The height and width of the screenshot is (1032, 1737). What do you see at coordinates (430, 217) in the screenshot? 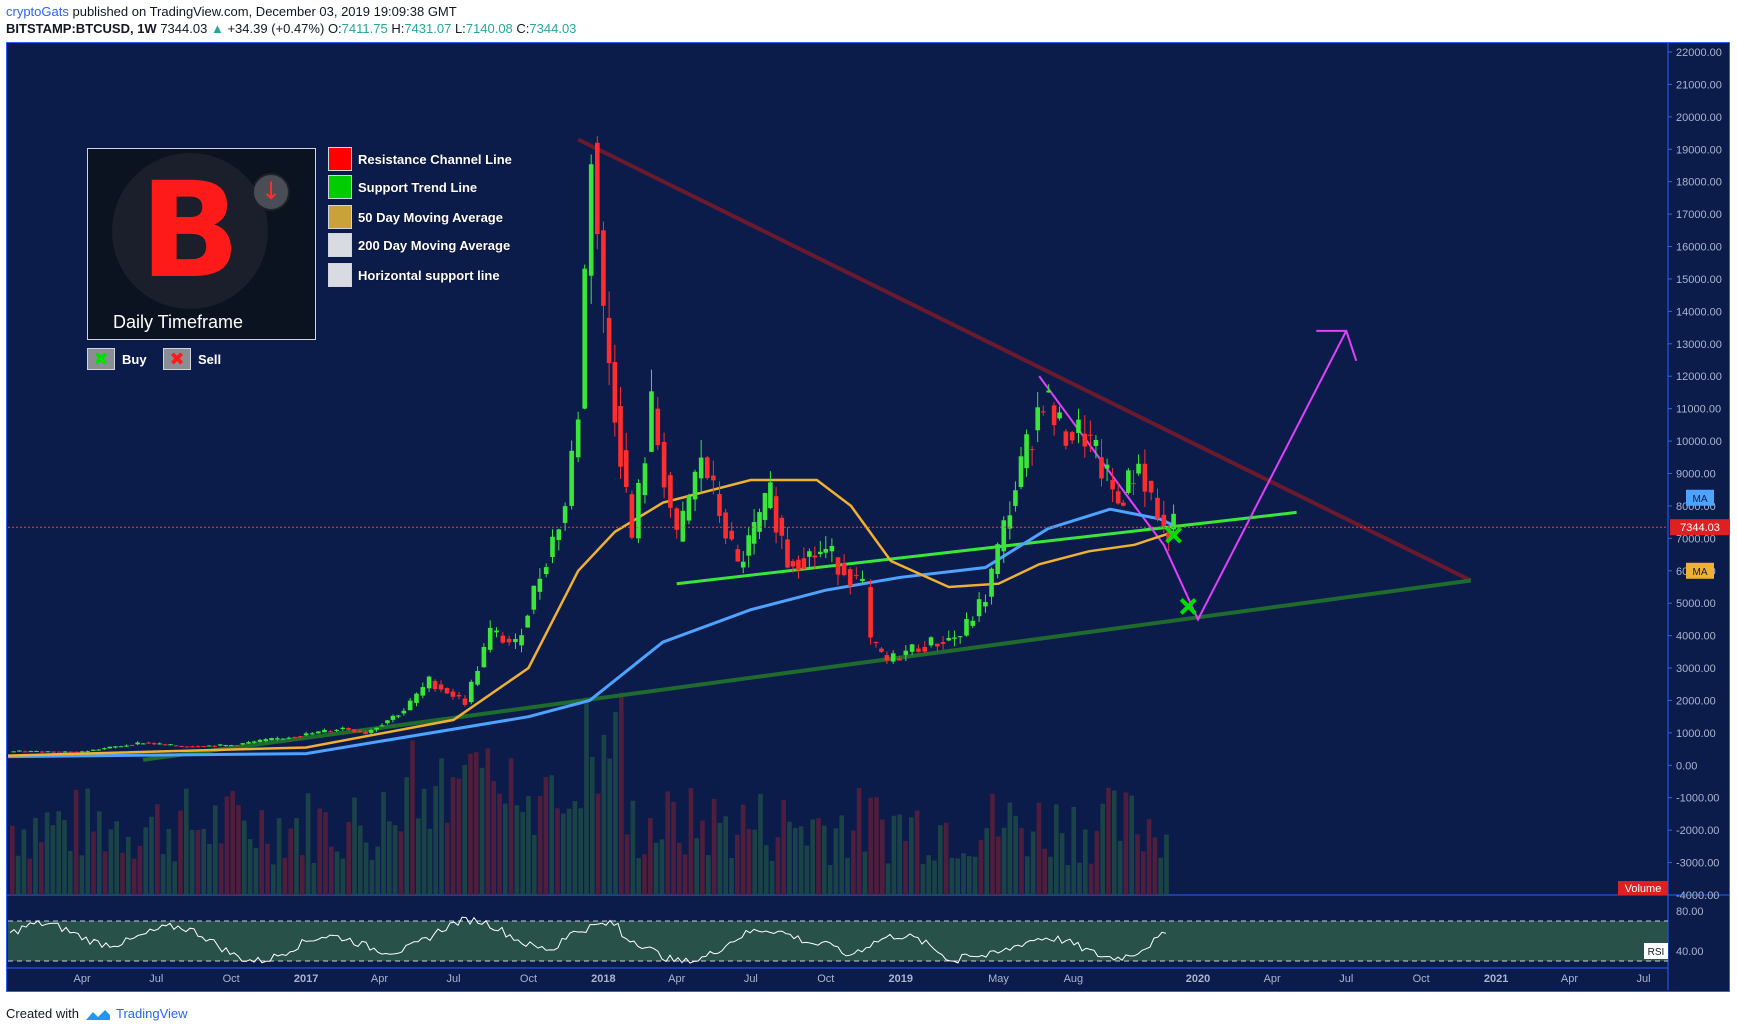
I see `legend-label: 50 Day Moving Average` at bounding box center [430, 217].